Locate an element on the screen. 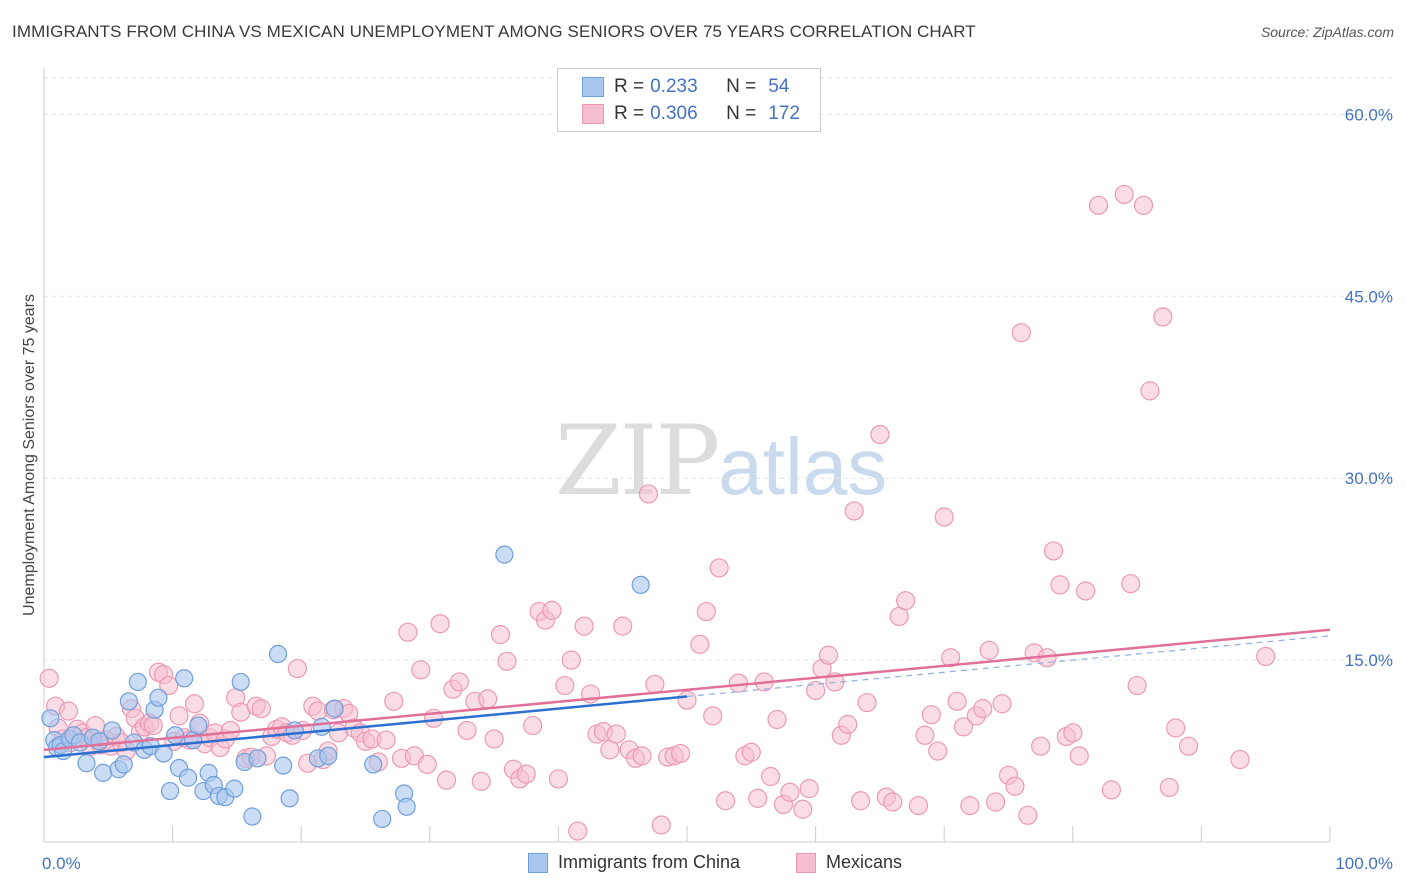 The width and height of the screenshot is (1406, 892). china-swatch is located at coordinates (593, 87).